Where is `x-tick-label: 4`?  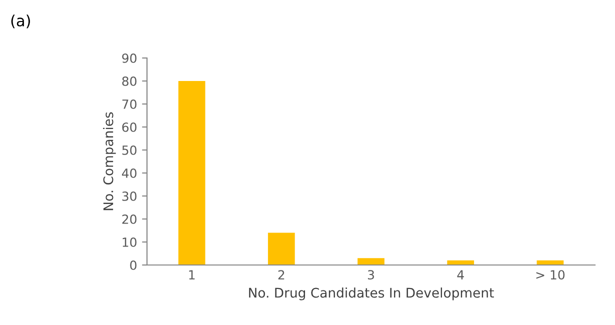
x-tick-label: 4 is located at coordinates (460, 275).